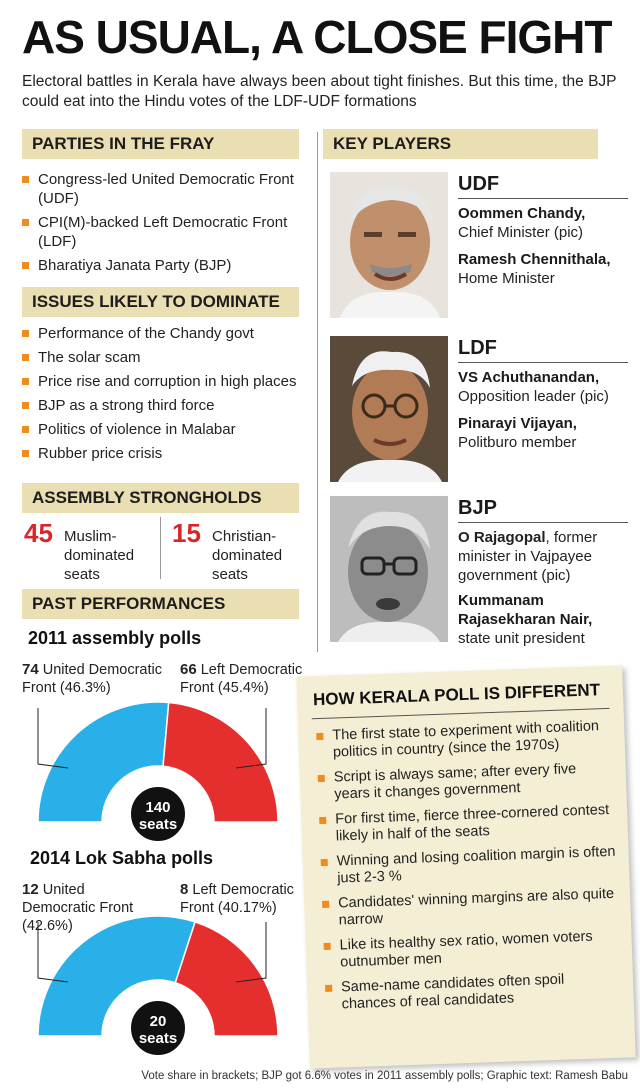 The width and height of the screenshot is (640, 1088). I want to click on total-seats-word-2011: seats, so click(158, 824).